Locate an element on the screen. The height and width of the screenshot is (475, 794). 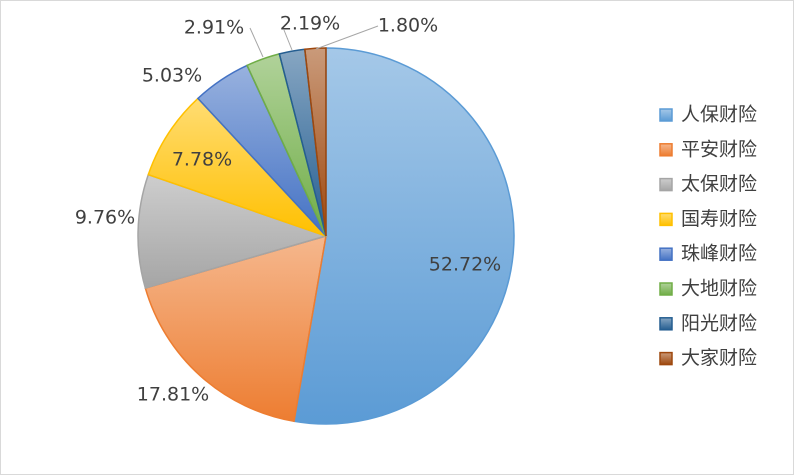
data-label: 52.72% is located at coordinates (465, 265).